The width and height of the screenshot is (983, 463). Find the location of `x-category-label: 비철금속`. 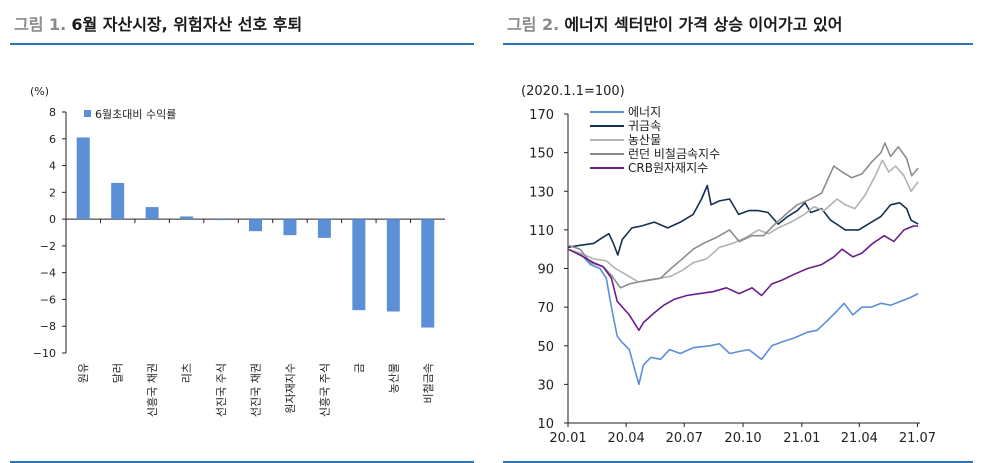

x-category-label: 비철금속 is located at coordinates (428, 383).